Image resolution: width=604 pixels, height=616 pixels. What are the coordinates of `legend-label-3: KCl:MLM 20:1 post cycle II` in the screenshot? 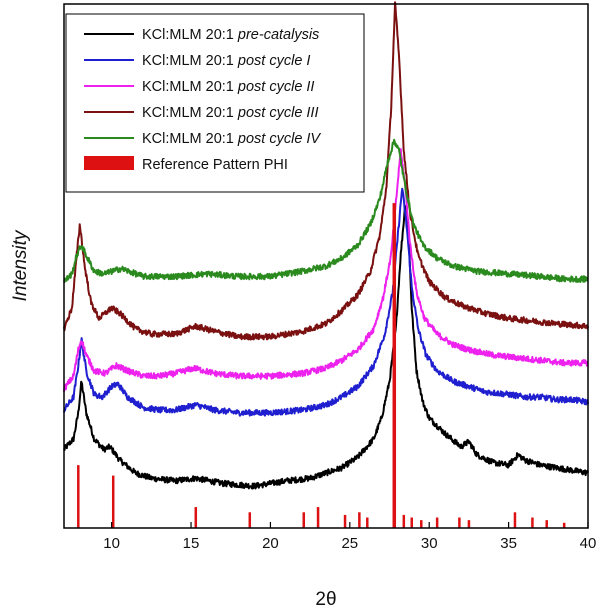 It's located at (228, 87).